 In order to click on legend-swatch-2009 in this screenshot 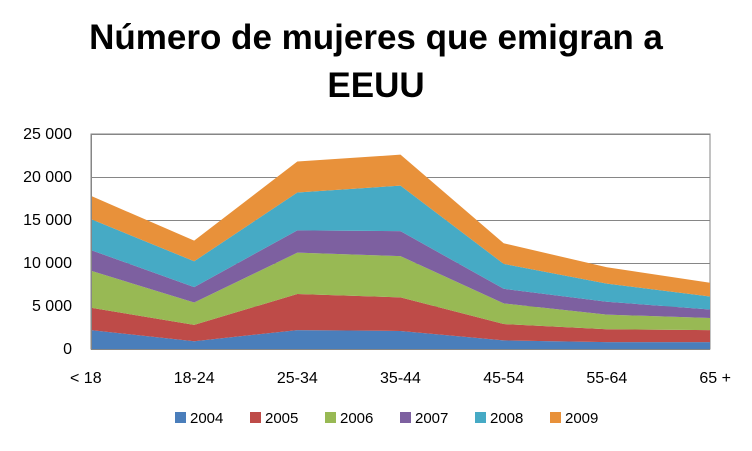, I will do `click(555, 417)`.